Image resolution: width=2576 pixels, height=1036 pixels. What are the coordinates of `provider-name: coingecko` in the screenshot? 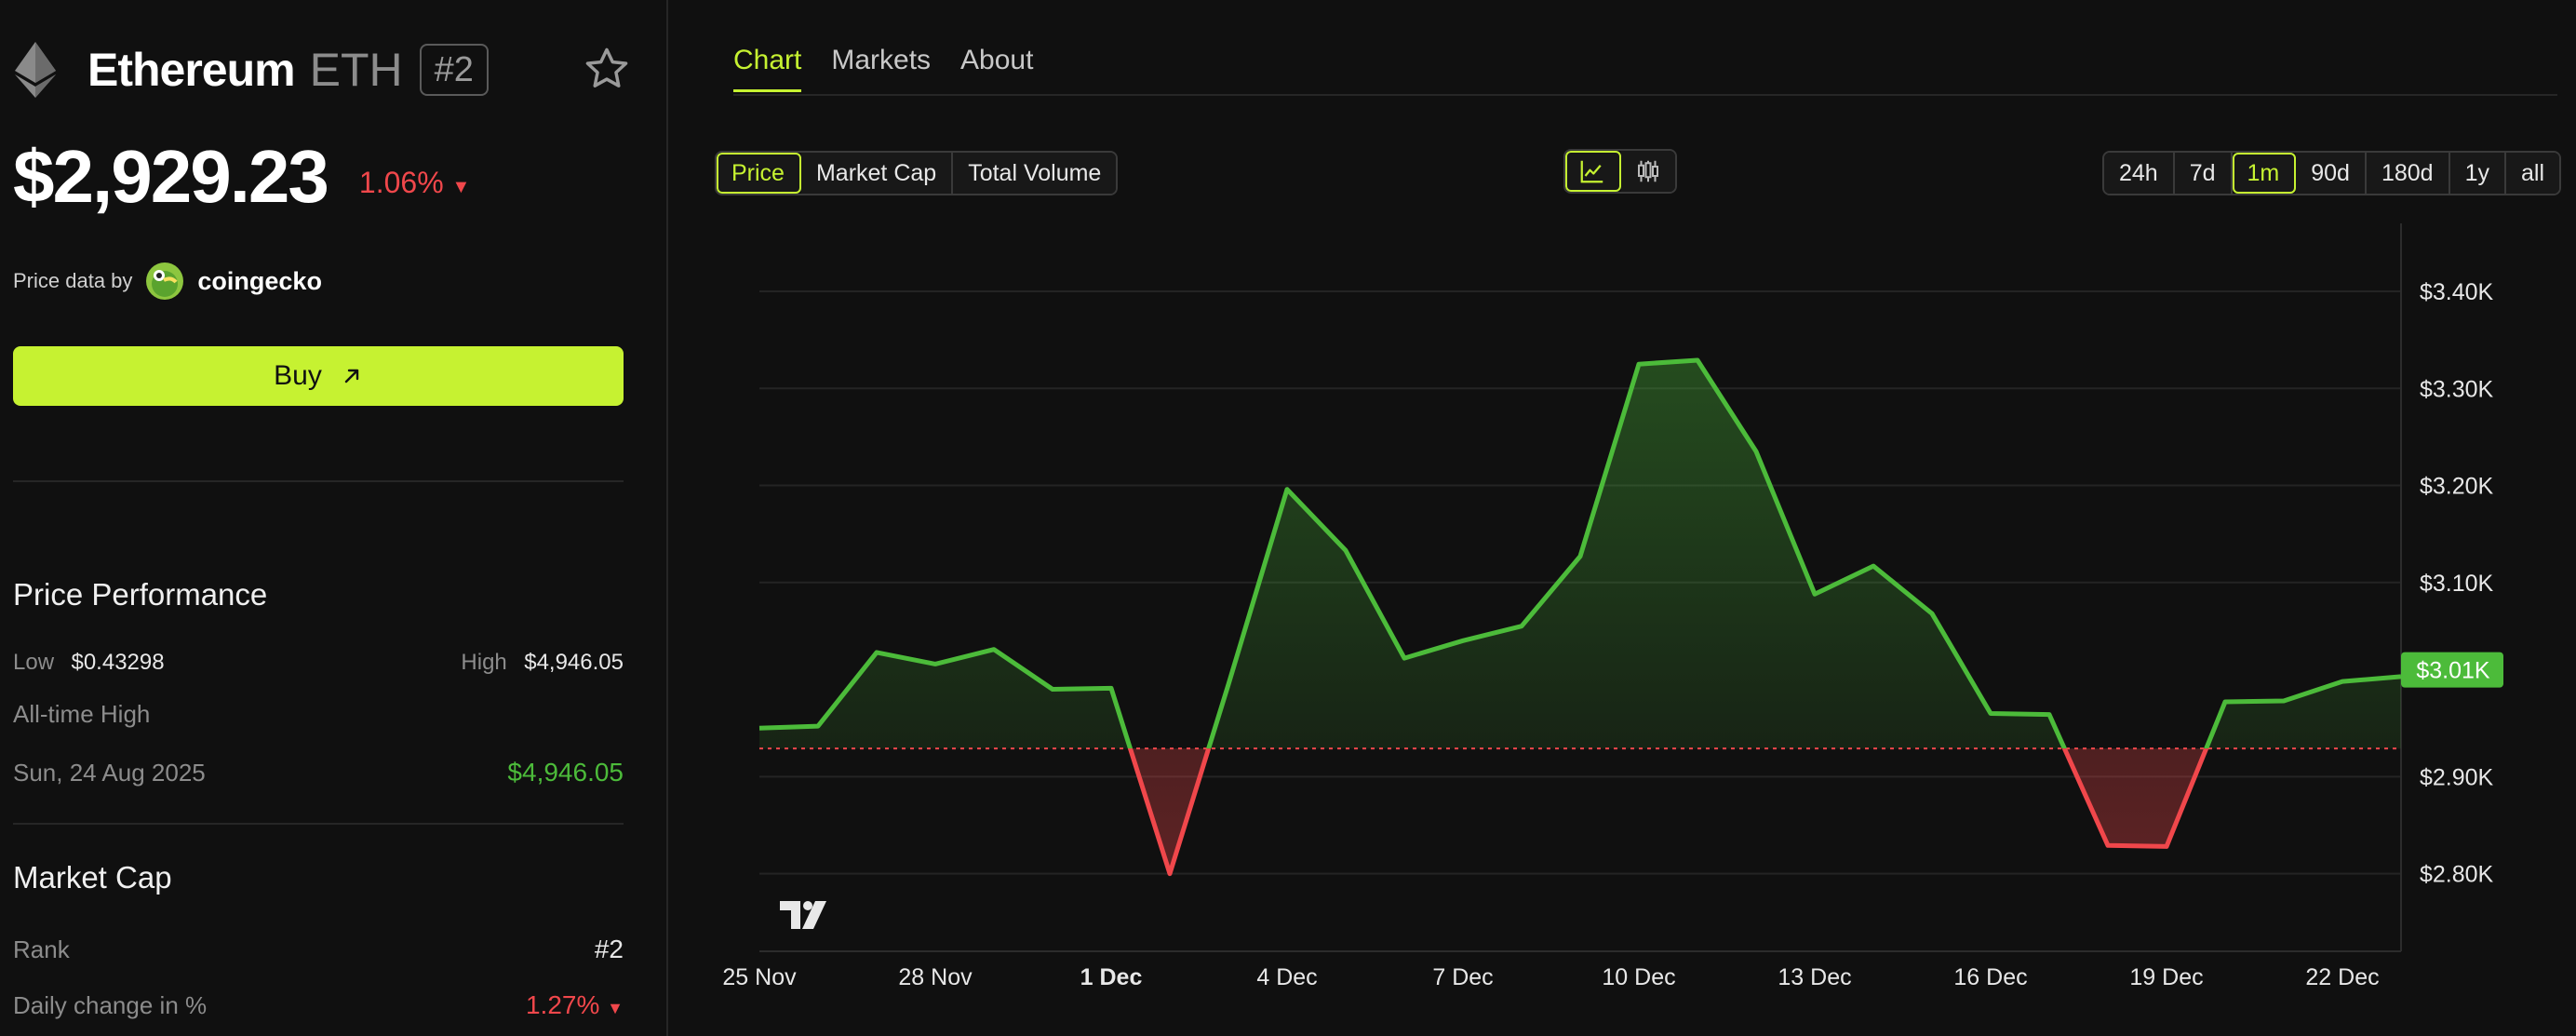 It's located at (259, 280).